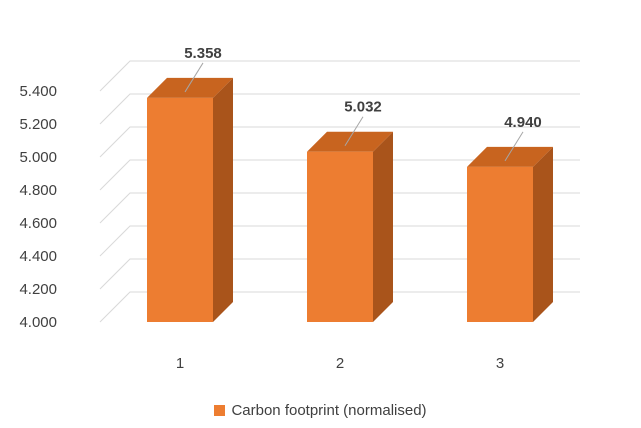  I want to click on y-tick-label: 4.800, so click(38, 190).